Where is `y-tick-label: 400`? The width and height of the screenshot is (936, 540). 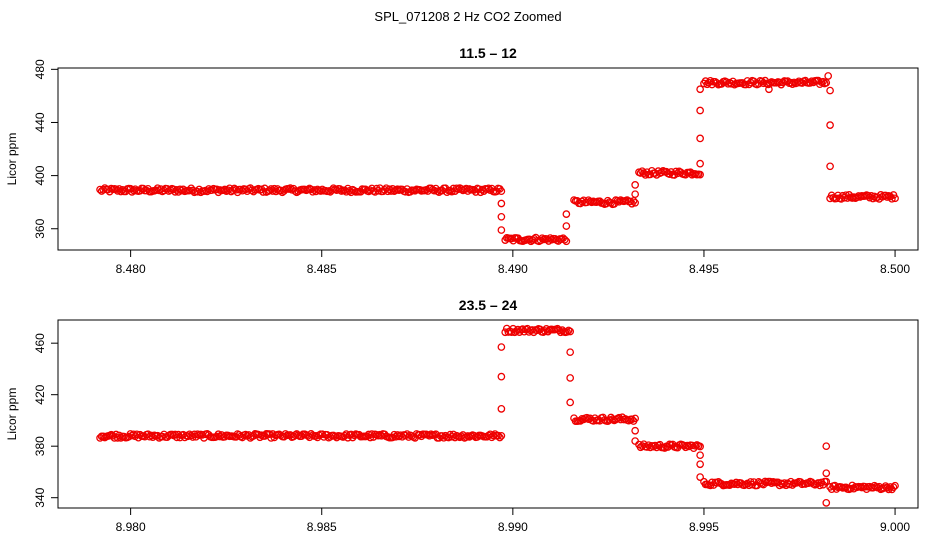
y-tick-label: 400 is located at coordinates (40, 175).